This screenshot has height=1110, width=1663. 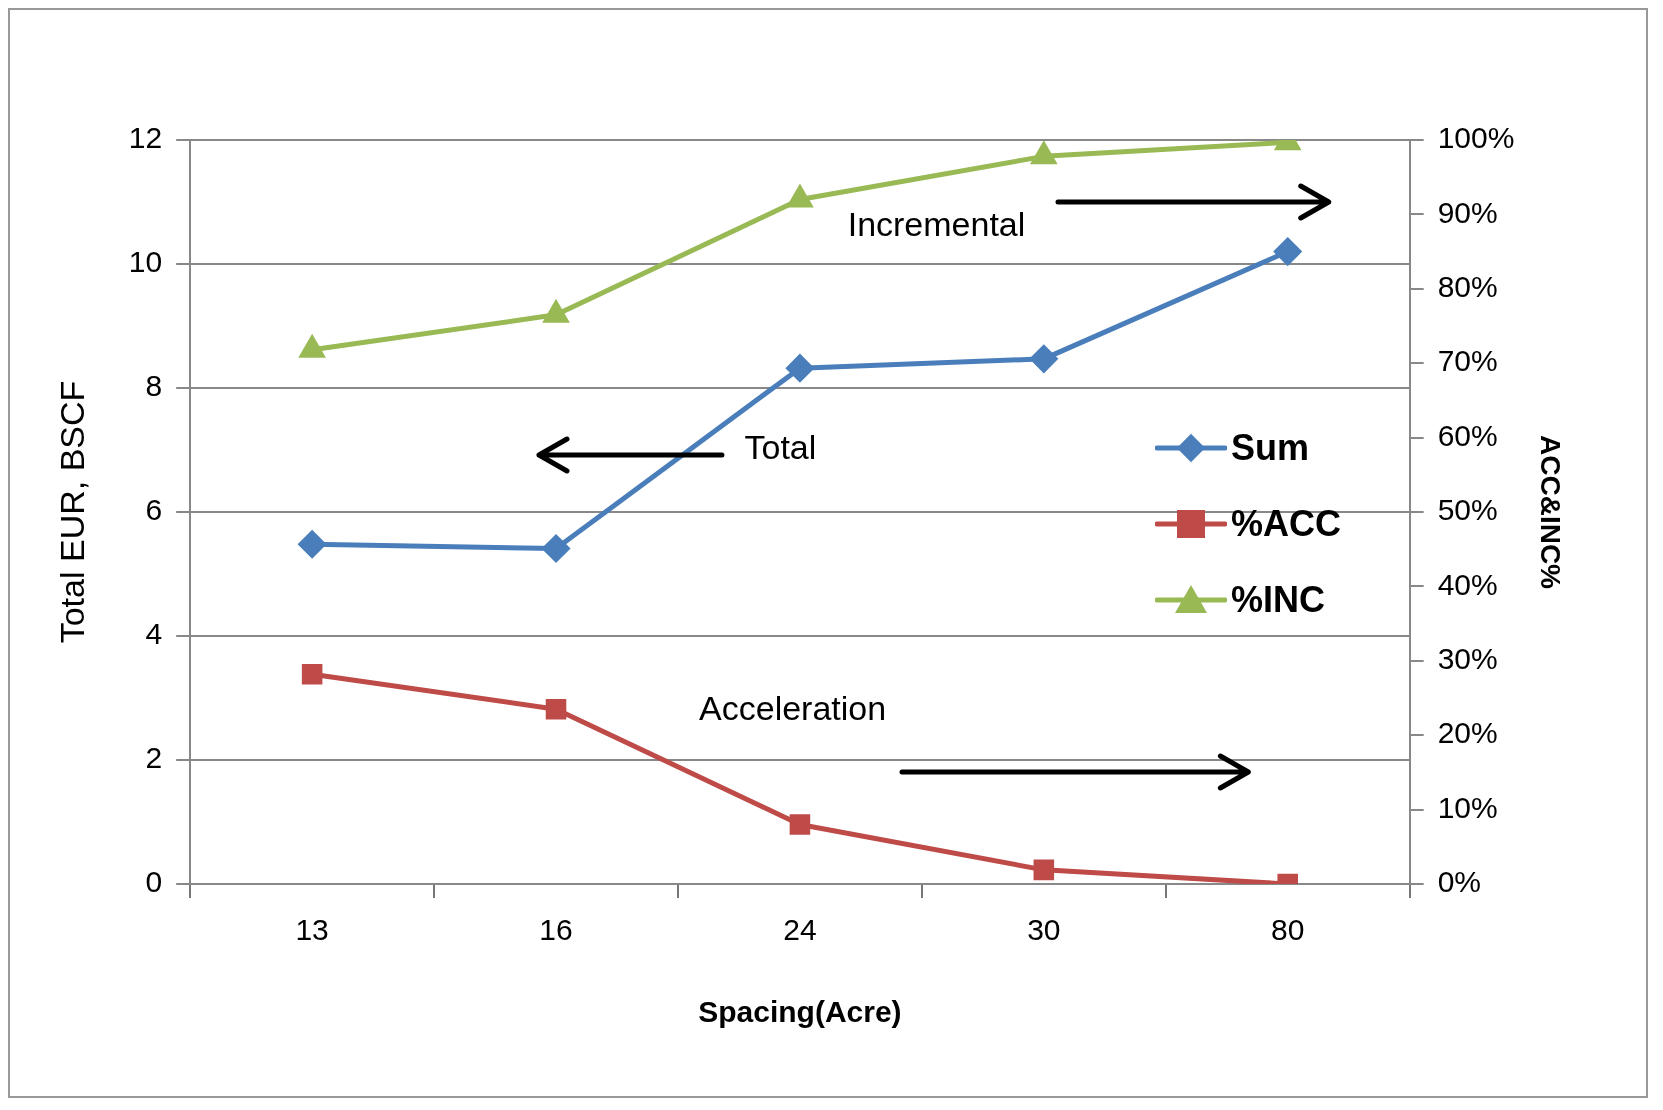 I want to click on y2-tick-label: 40%, so click(x=1467, y=584).